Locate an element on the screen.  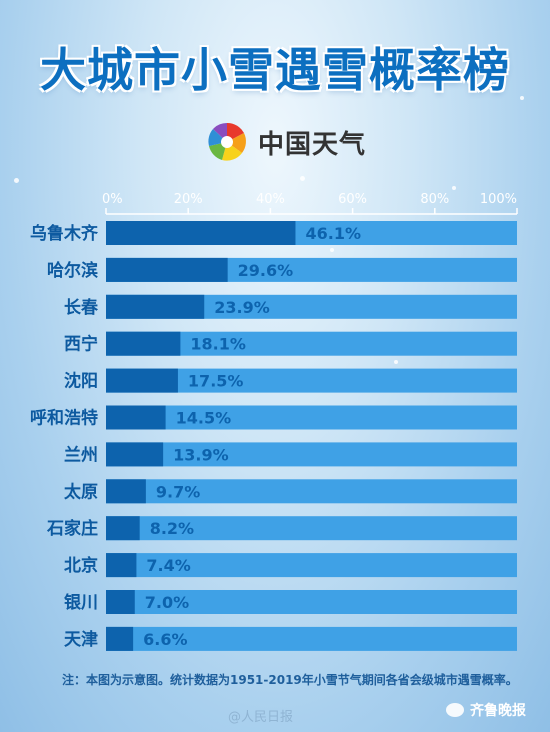
x-tick-label: 40% is located at coordinates (270, 199).